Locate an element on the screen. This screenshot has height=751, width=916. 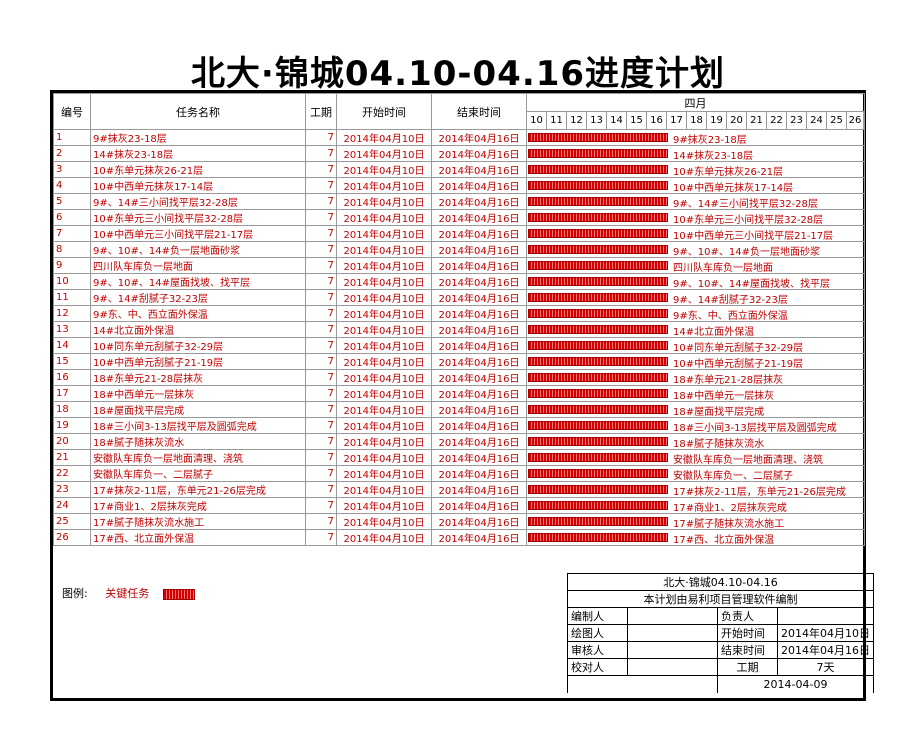
task-no: 21 is located at coordinates (72, 457).